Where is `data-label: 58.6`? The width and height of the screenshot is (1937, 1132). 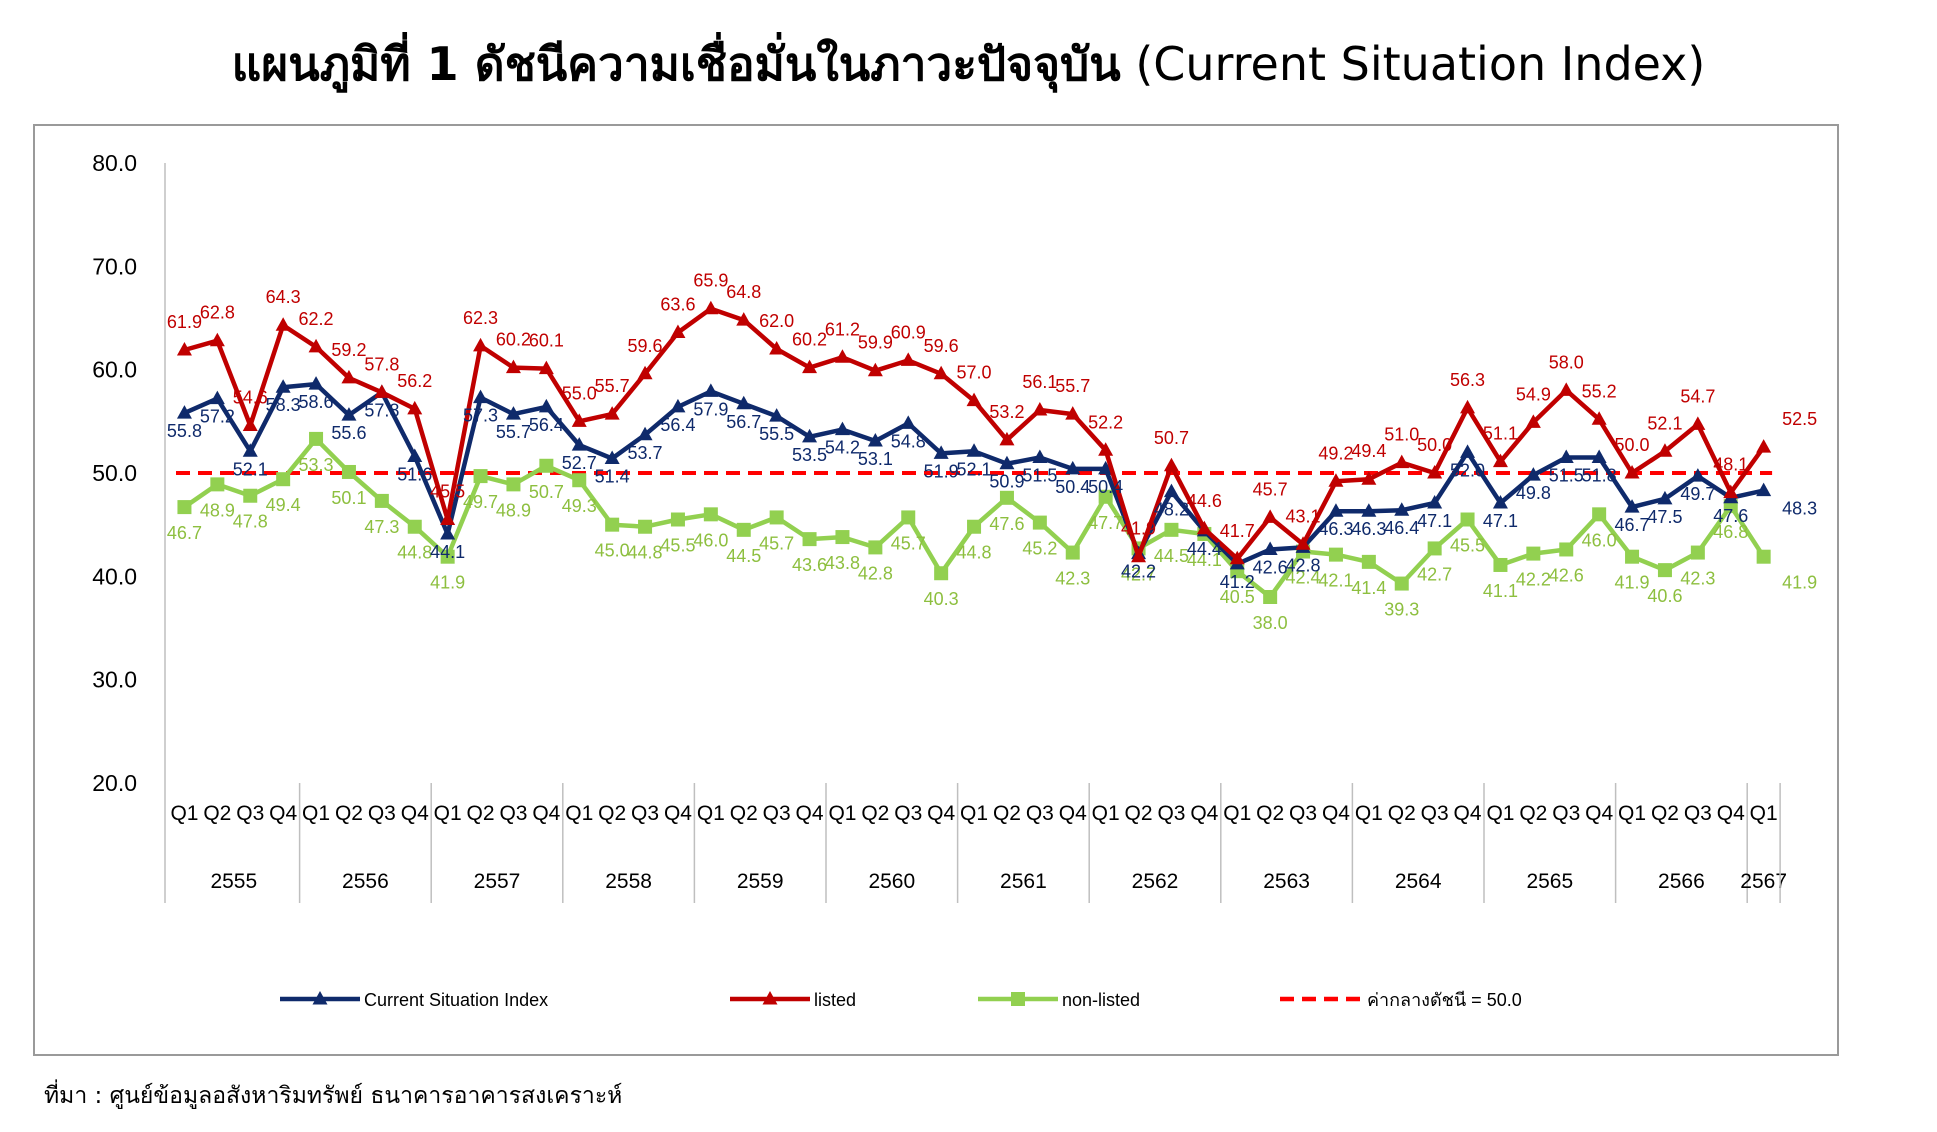
data-label: 58.6 is located at coordinates (316, 402).